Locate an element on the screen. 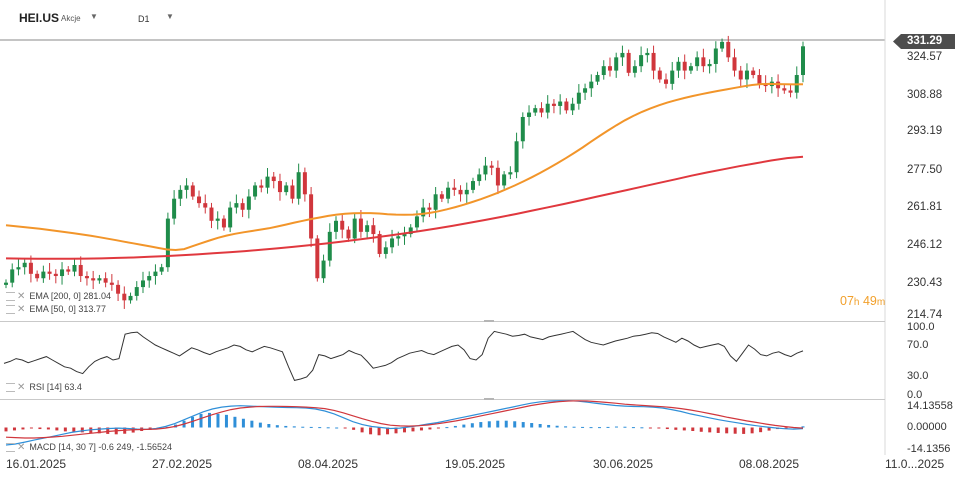  price-axis-label: 246.12 is located at coordinates (925, 245).